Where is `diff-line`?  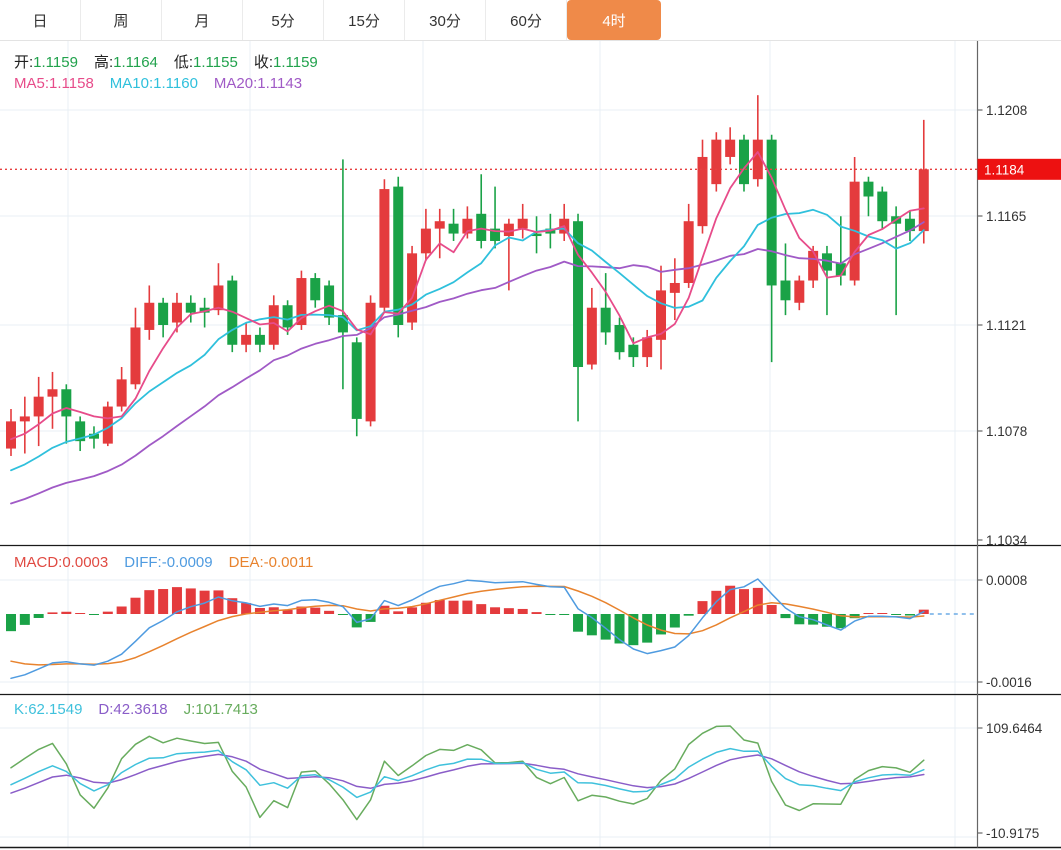 diff-line is located at coordinates (467, 629).